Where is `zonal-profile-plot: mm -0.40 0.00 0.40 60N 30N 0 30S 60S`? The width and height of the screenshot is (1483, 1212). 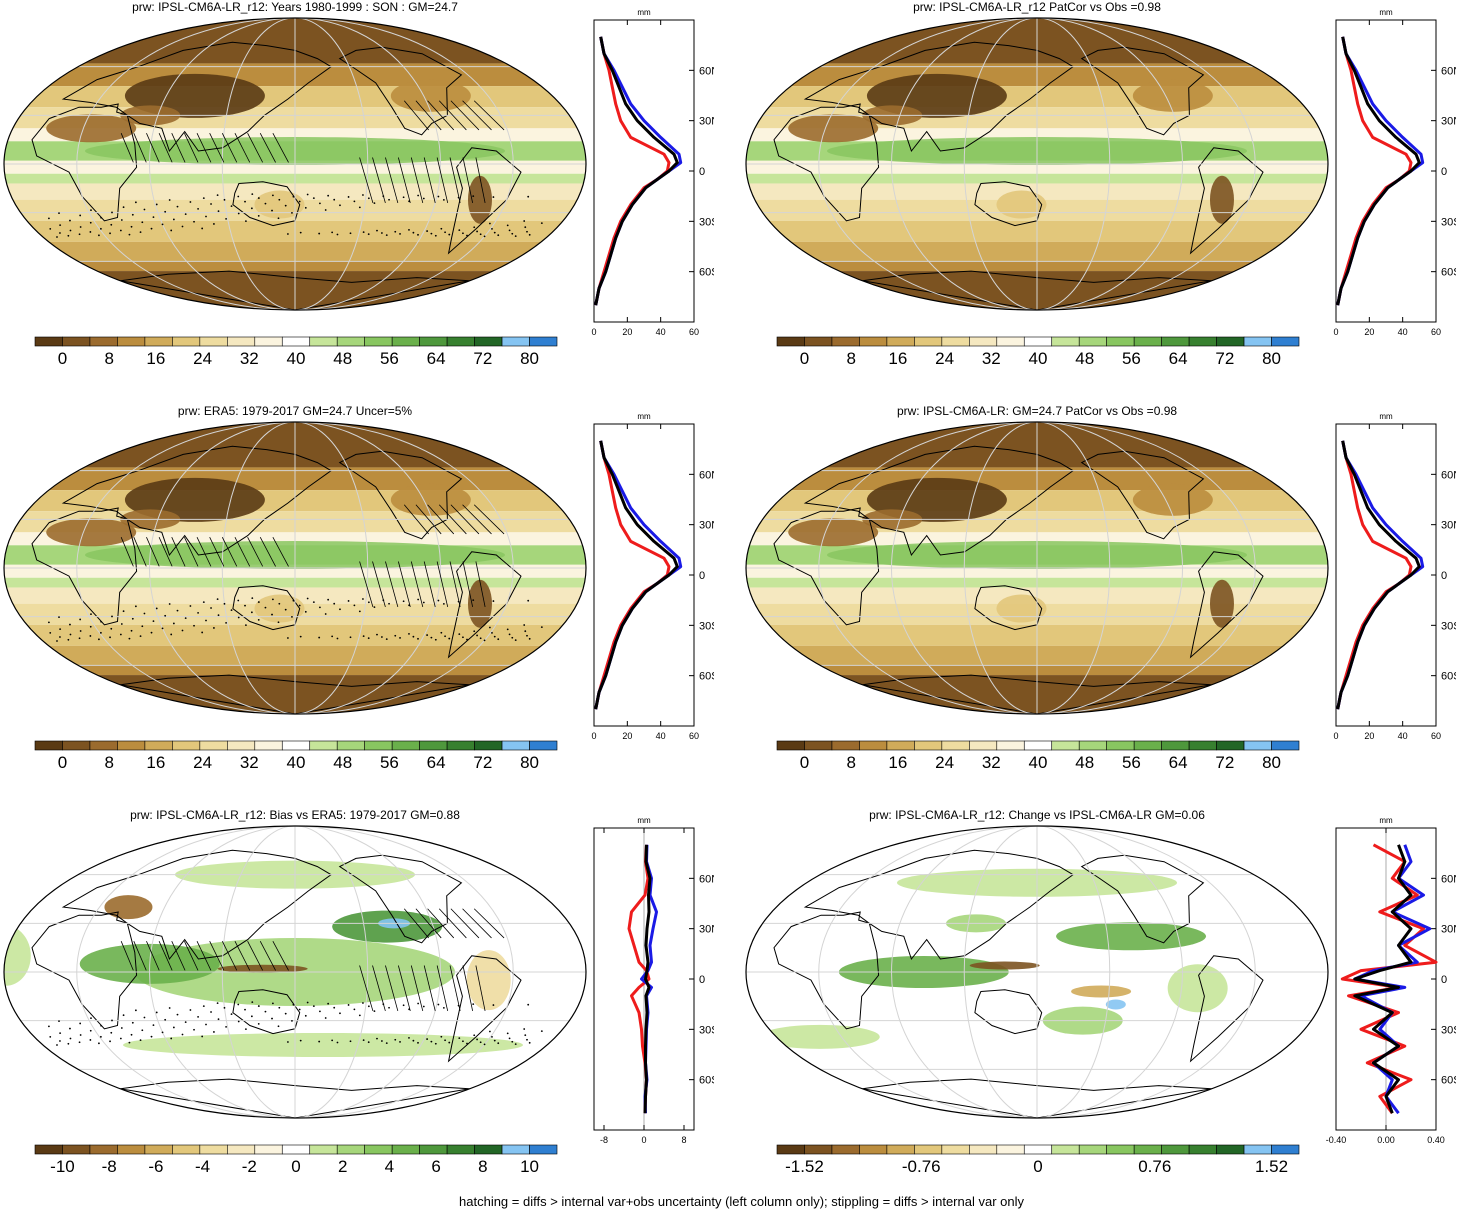
zonal-profile-plot: mm -0.40 0.00 0.40 60N 30N 0 30S 60S is located at coordinates (1391, 980).